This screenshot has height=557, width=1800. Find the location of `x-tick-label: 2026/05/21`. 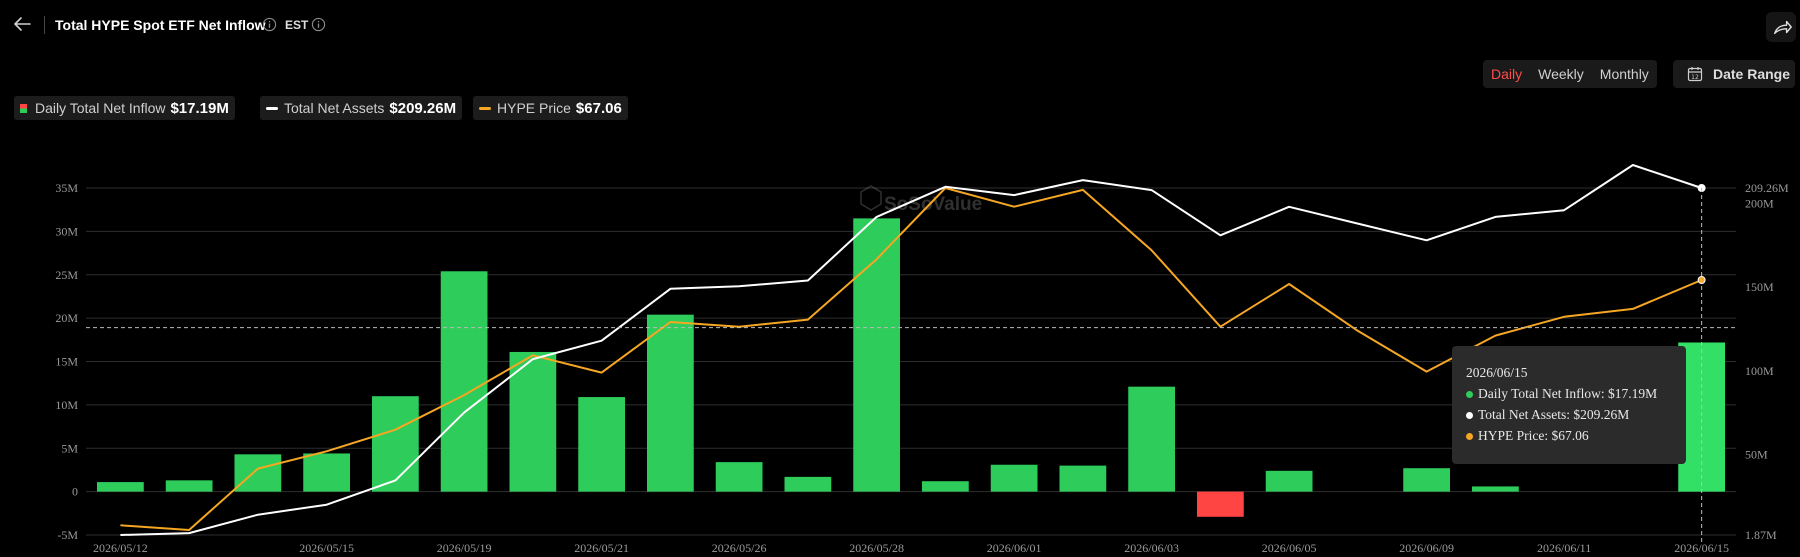

x-tick-label: 2026/05/21 is located at coordinates (601, 548).